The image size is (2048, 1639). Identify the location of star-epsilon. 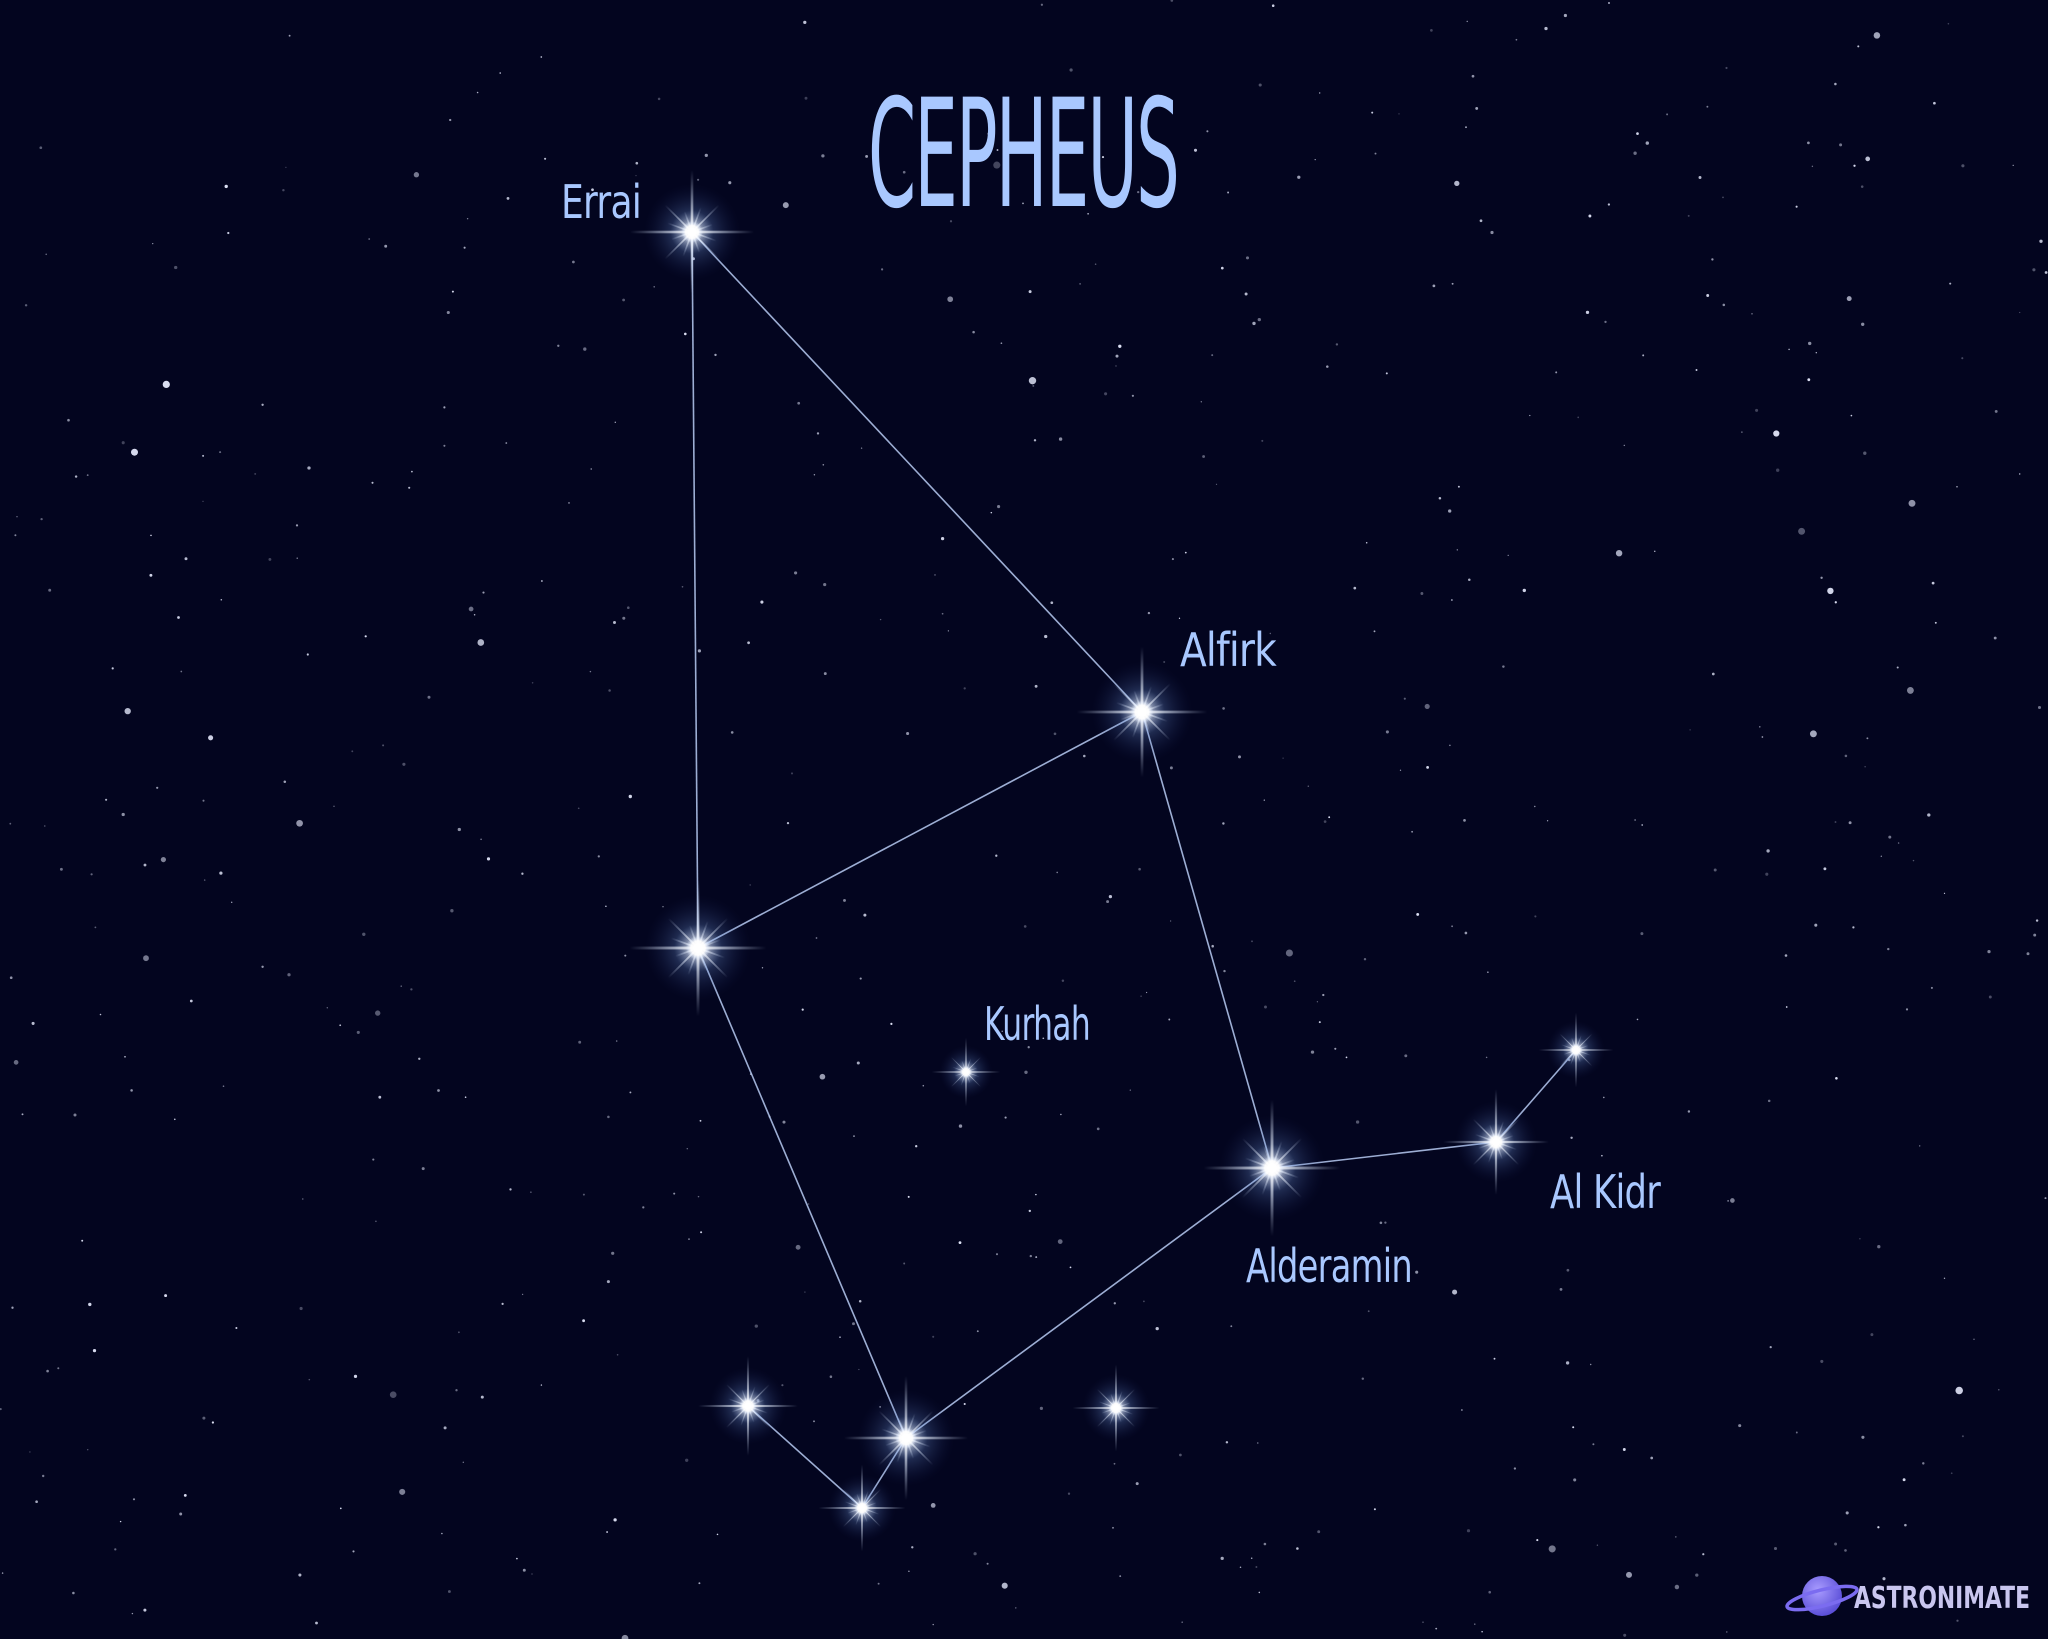
(862, 1508).